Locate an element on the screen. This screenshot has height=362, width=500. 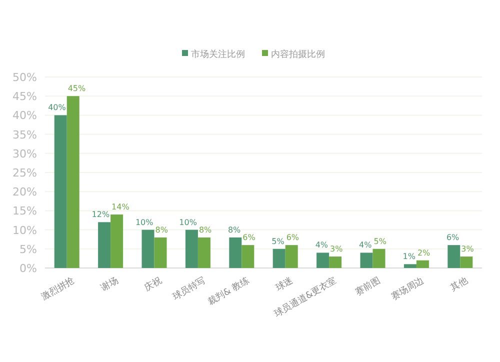
y-tick-label: 15% is located at coordinates (24, 211).